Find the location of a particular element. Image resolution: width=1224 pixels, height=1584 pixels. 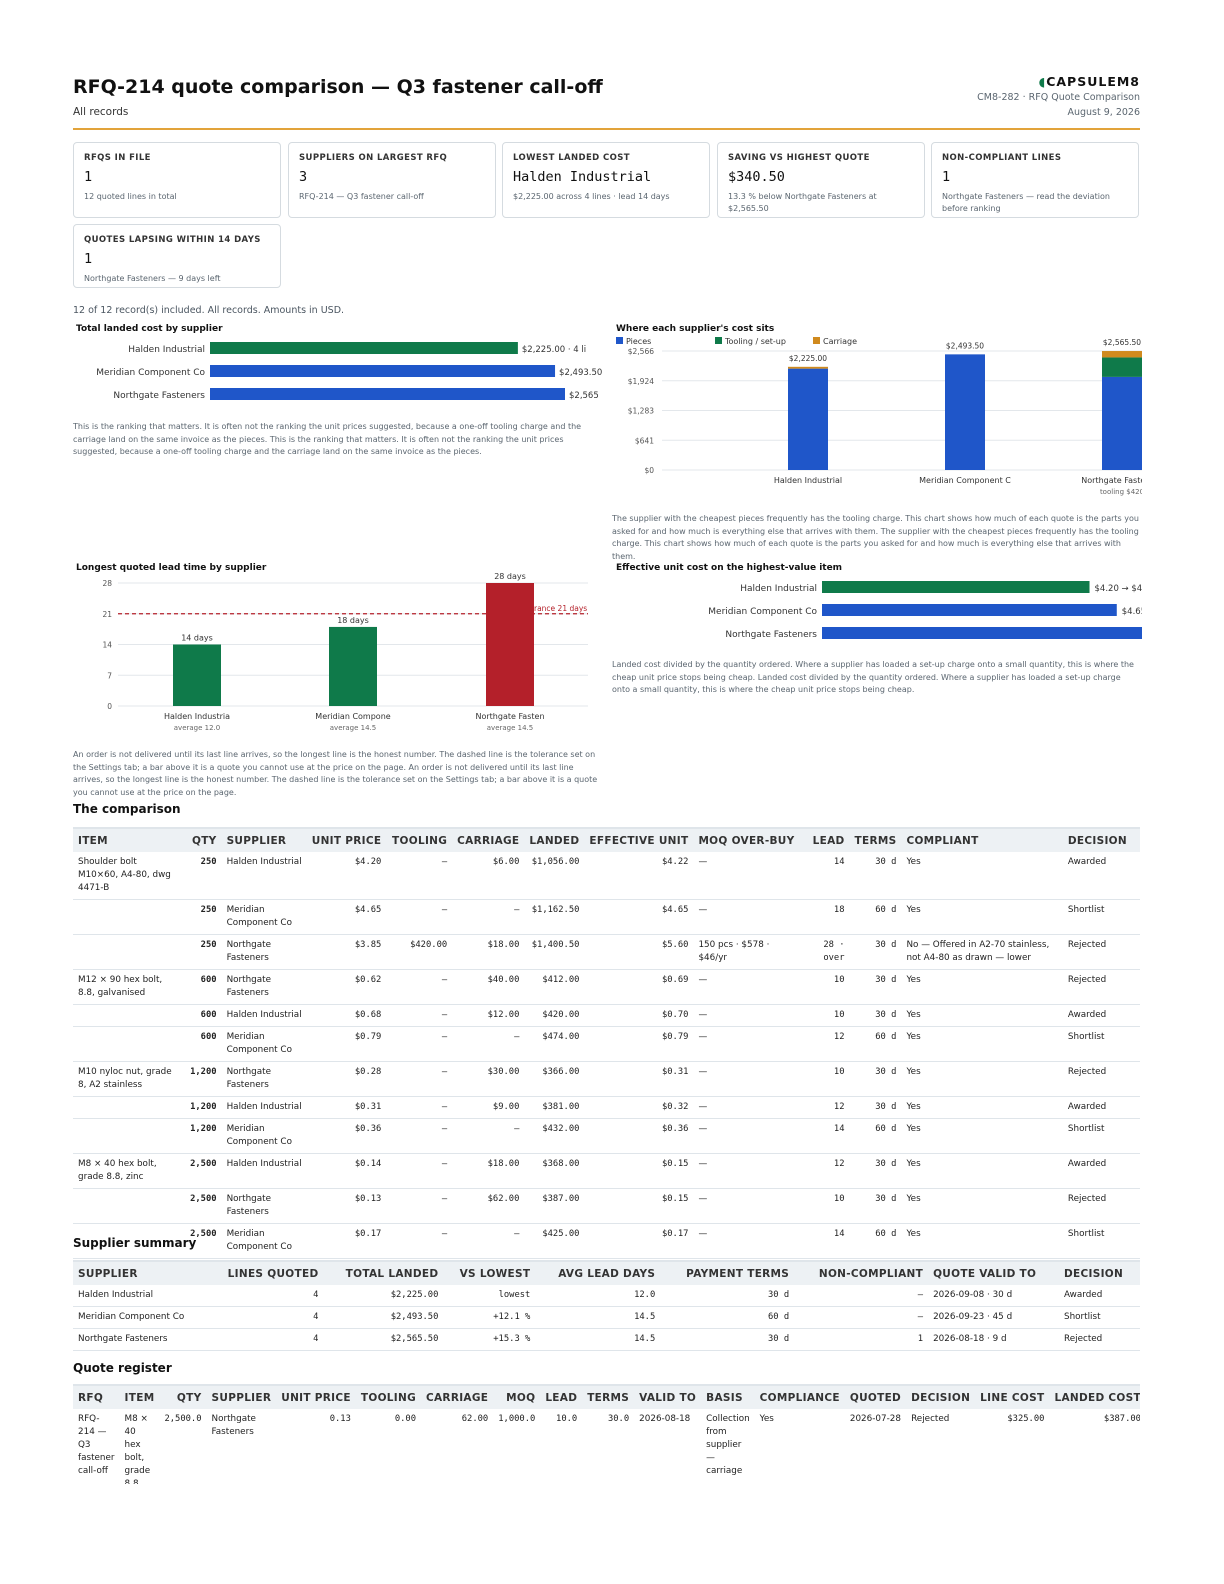

table-cell: 2026-07-28 is located at coordinates (875, 1446).